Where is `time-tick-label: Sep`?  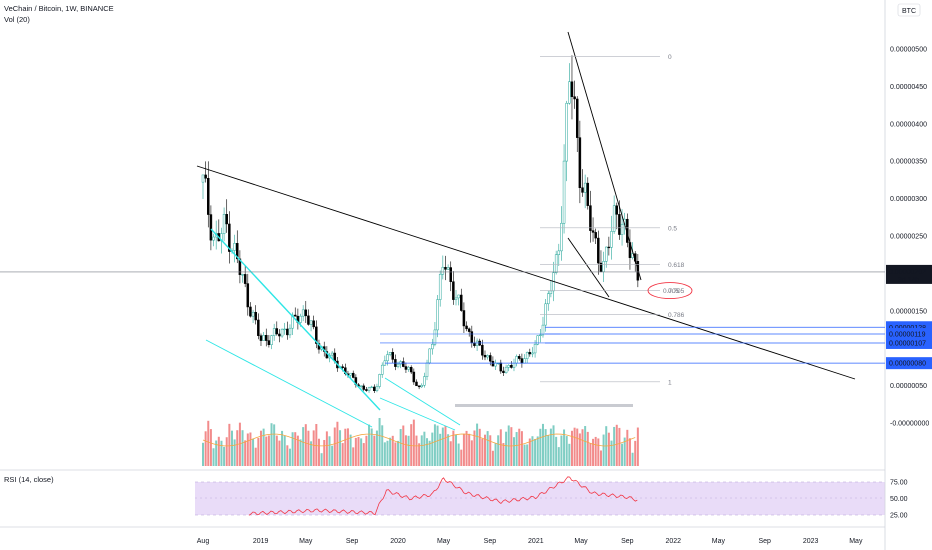
time-tick-label: Sep is located at coordinates (765, 541).